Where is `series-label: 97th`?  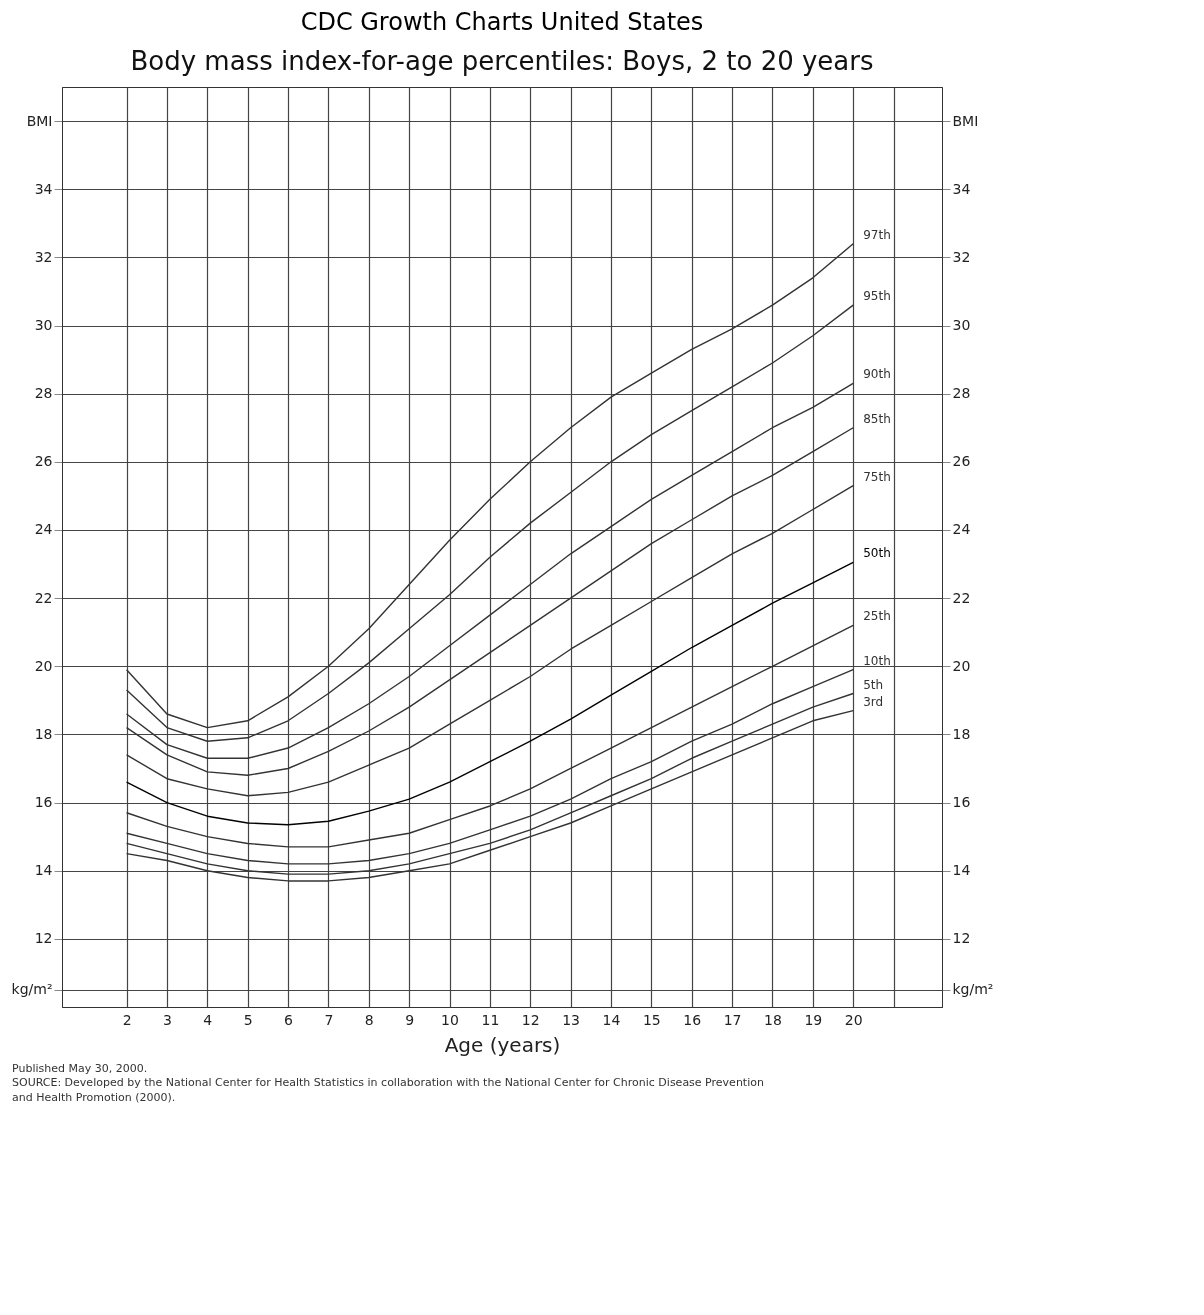
series-label: 97th is located at coordinates (877, 234).